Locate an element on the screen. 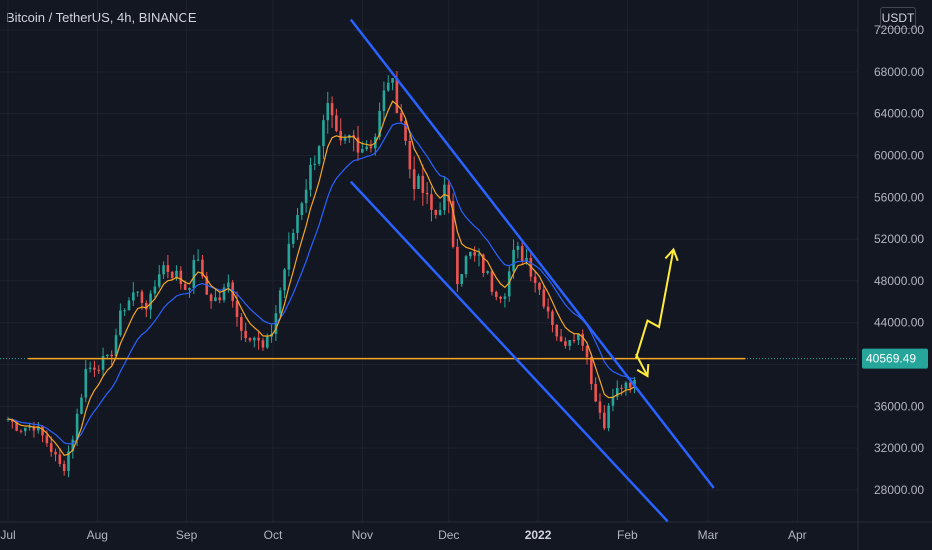 The height and width of the screenshot is (550, 932). y-tick-label: 32000.00 is located at coordinates (899, 448).